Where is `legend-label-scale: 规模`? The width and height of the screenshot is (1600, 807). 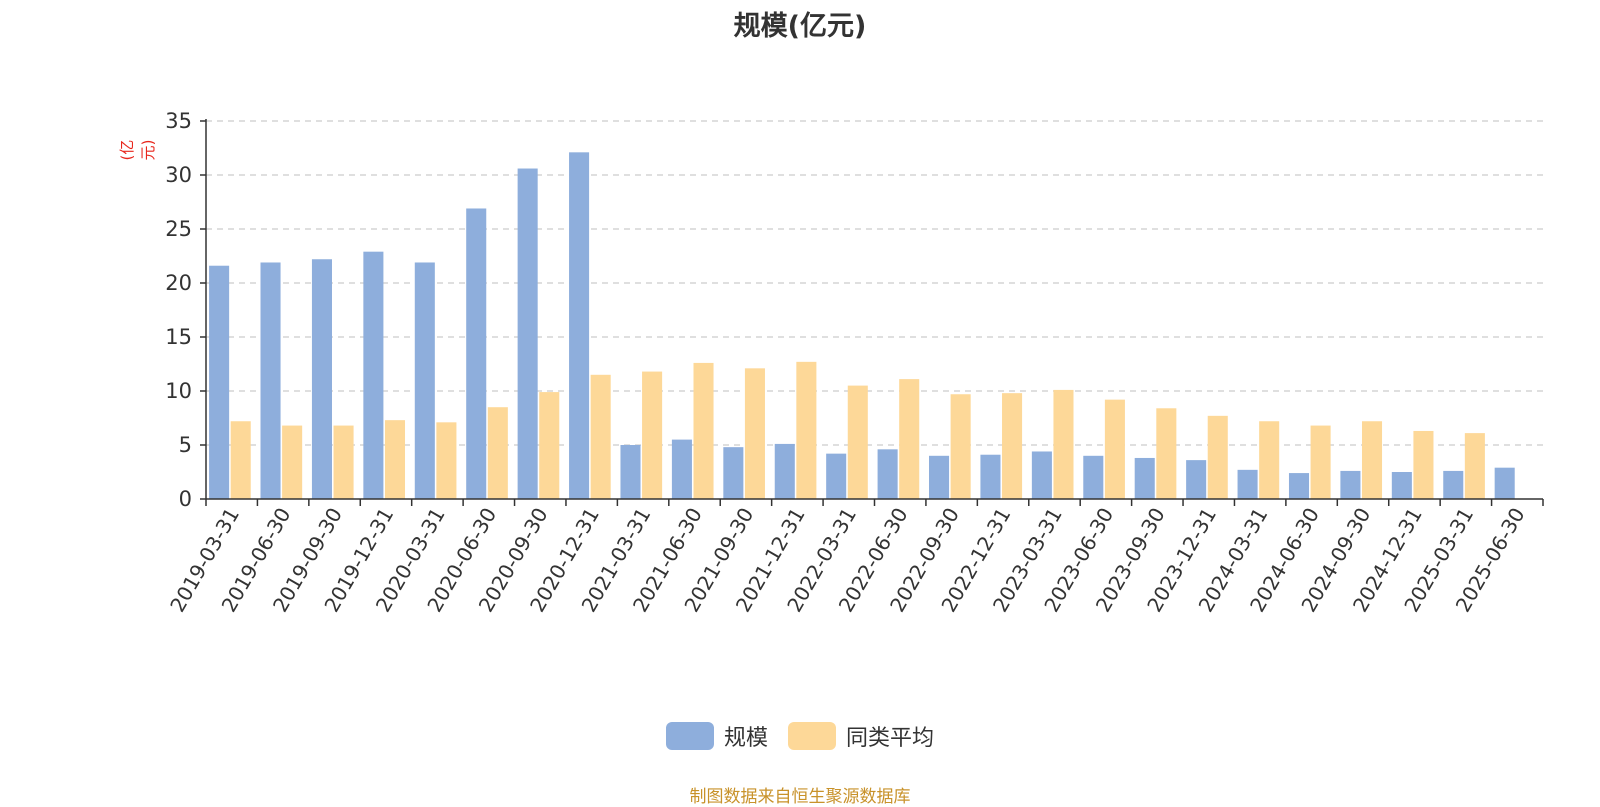
legend-label-scale: 规模 is located at coordinates (745, 738).